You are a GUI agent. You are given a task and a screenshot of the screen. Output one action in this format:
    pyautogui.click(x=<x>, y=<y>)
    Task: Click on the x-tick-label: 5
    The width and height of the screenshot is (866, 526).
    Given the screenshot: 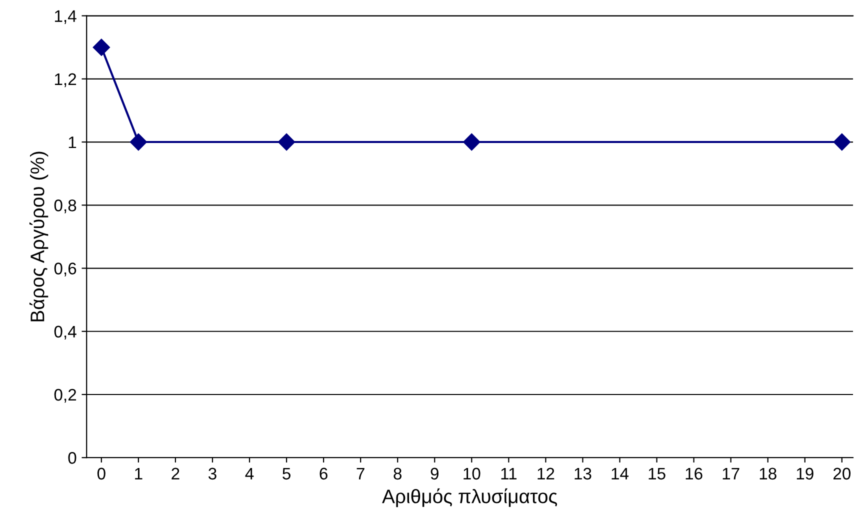 What is the action you would take?
    pyautogui.click(x=286, y=474)
    